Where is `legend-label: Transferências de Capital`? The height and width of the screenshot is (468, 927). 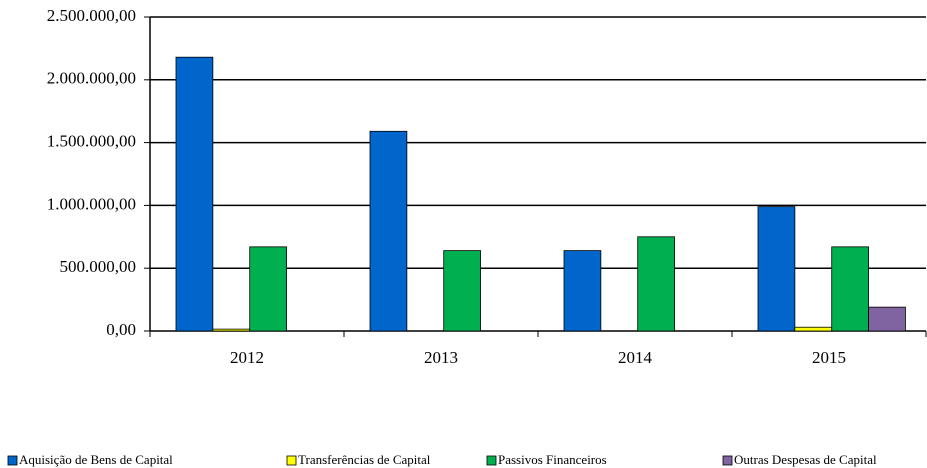 legend-label: Transferências de Capital is located at coordinates (364, 459).